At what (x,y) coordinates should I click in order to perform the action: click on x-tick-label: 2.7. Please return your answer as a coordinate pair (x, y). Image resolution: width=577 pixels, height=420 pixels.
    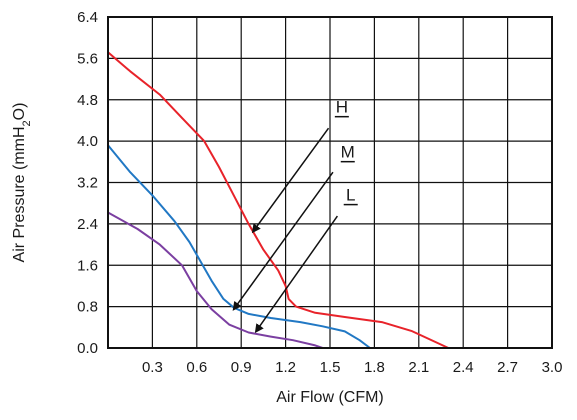
    Looking at the image, I should click on (507, 367).